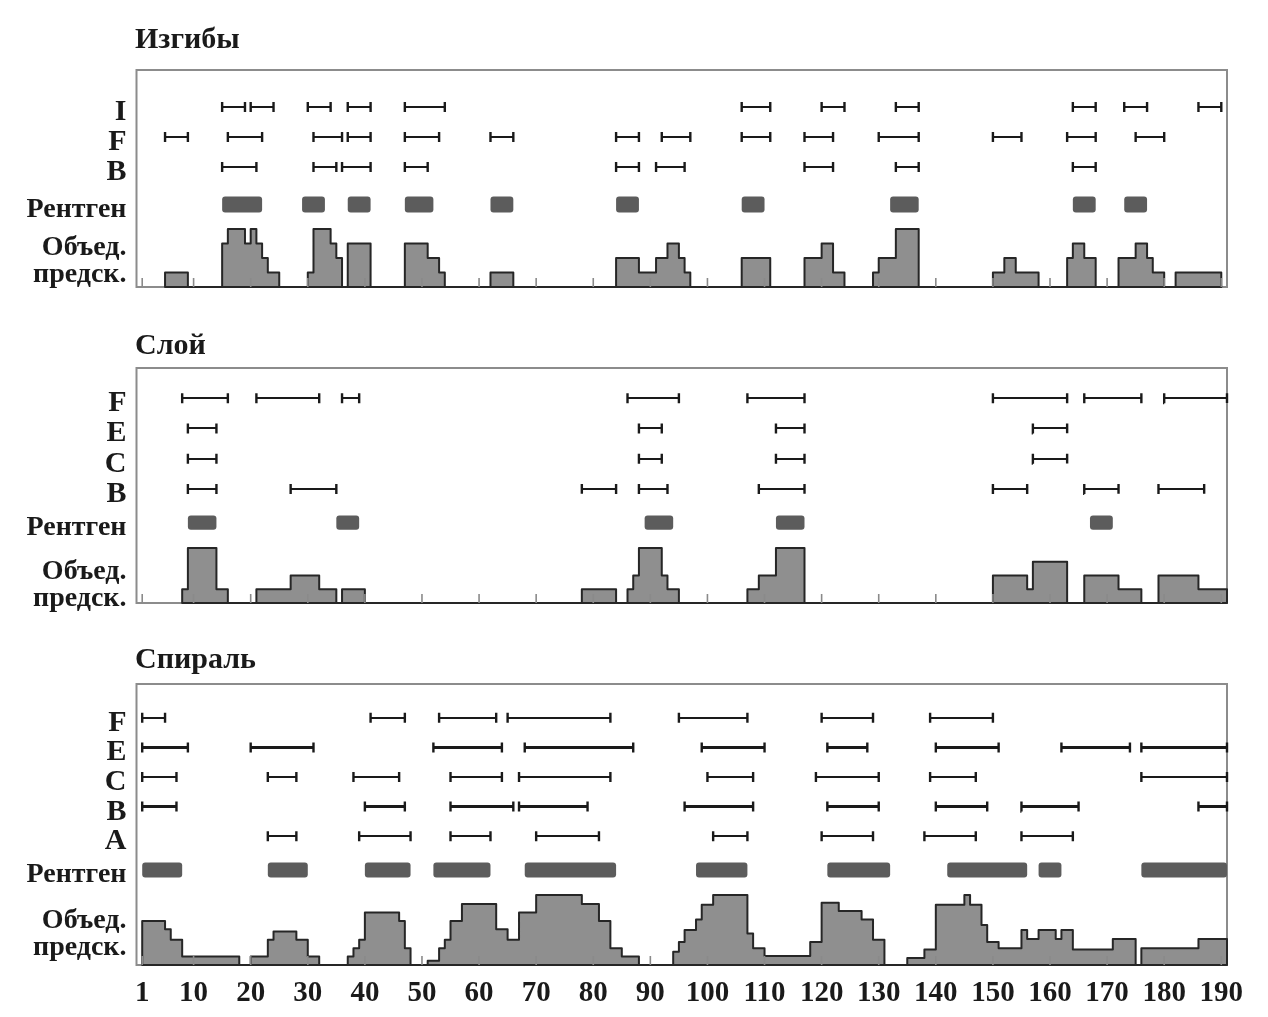 The height and width of the screenshot is (1017, 1268). Describe the element at coordinates (170, 343) in the screenshot. I see `chart-title: Слой` at that location.